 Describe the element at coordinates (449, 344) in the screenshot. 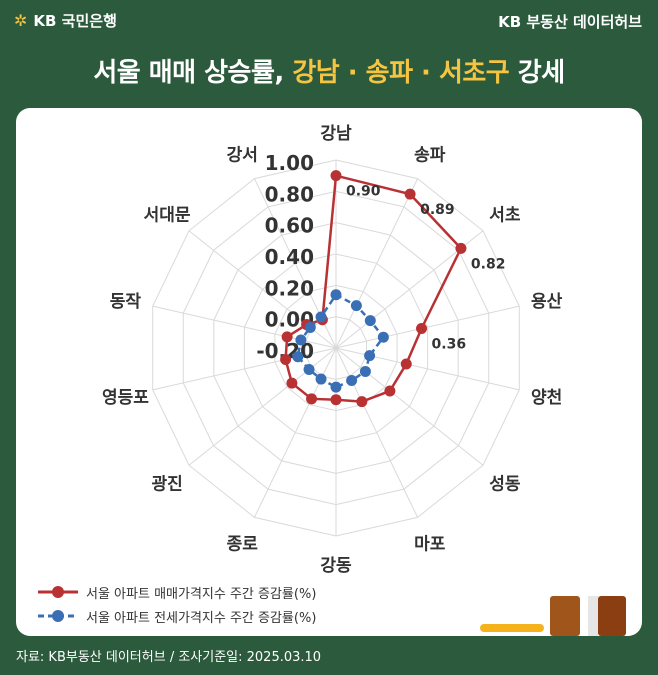

I see `data-label: 0.36` at that location.